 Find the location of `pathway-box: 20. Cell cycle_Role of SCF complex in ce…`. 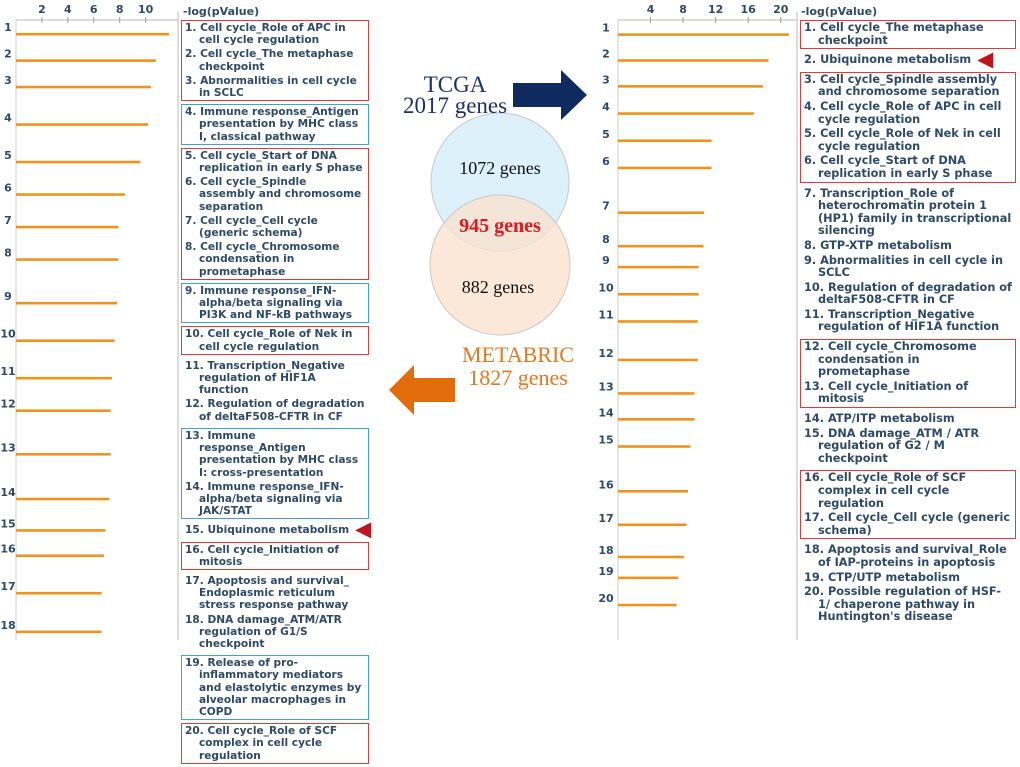

pathway-box: 20. Cell cycle_Role of SCF complex in ce… is located at coordinates (275, 743).